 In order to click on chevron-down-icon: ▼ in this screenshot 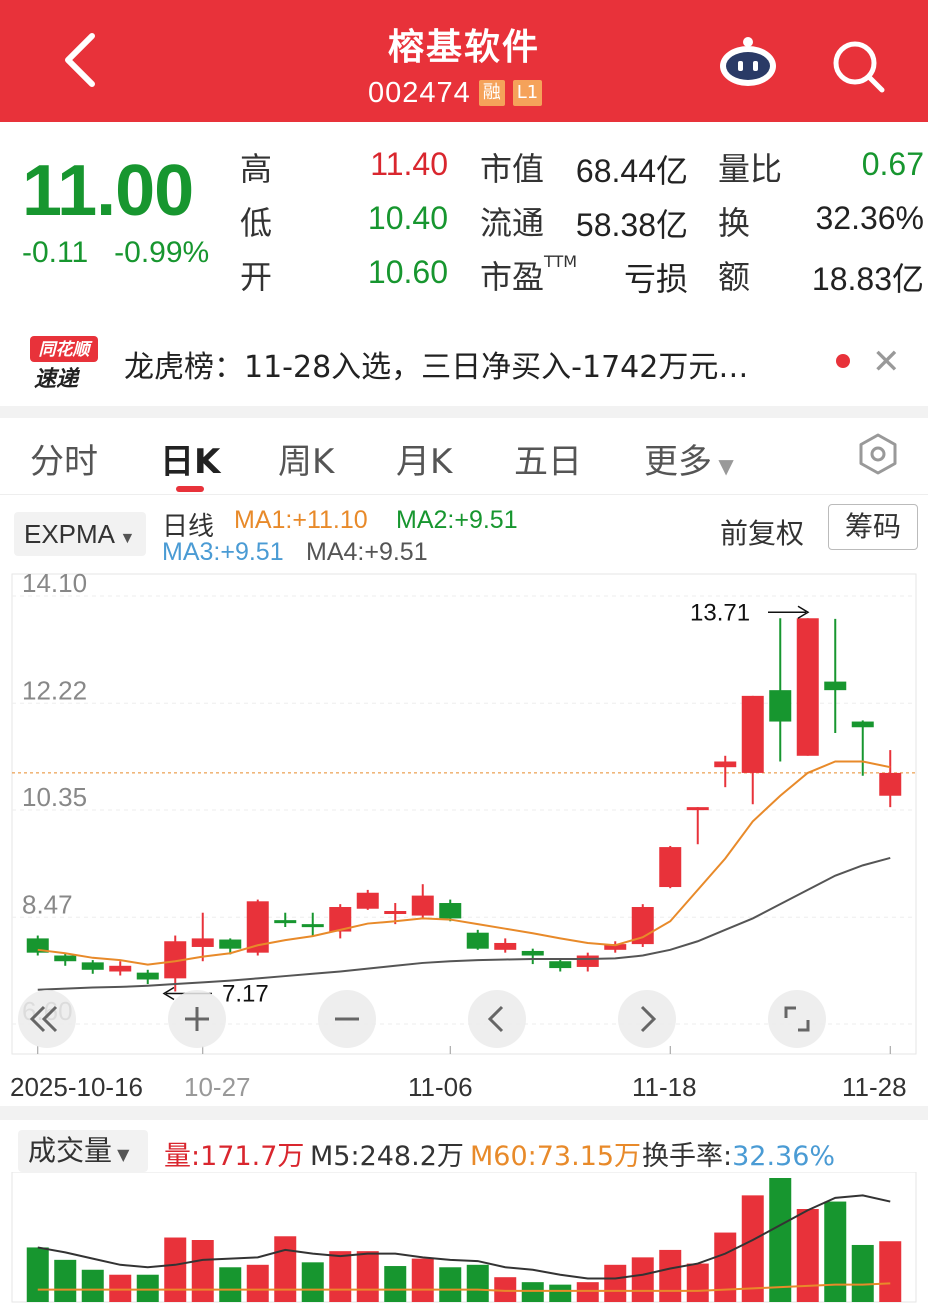, I will do `click(125, 538)`.